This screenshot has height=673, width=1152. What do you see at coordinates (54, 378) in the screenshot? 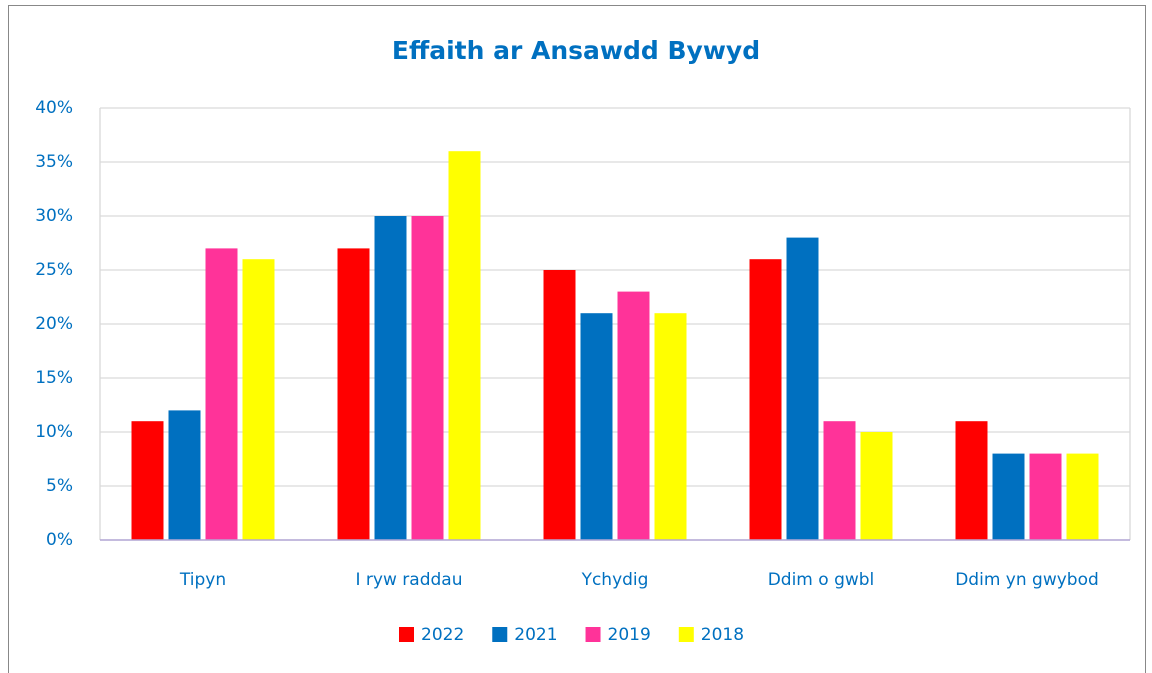
I see `y-tick-label: 15%` at bounding box center [54, 378].